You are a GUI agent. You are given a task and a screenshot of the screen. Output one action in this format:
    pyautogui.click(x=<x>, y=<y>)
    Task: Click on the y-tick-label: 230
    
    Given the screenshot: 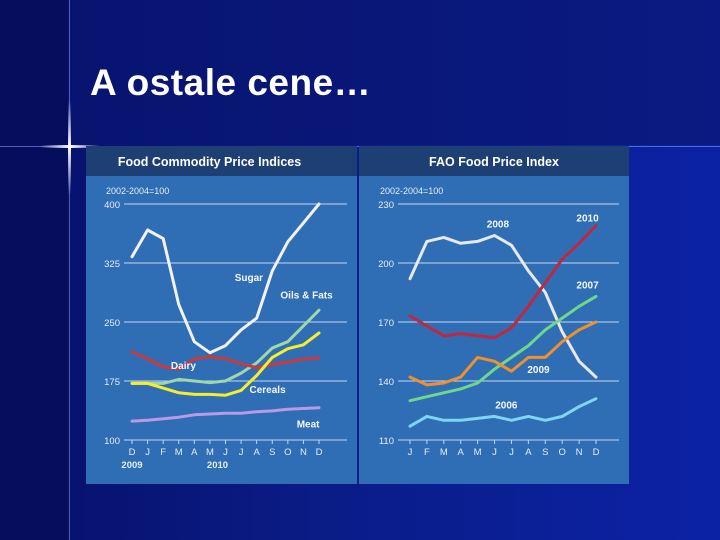 What is the action you would take?
    pyautogui.click(x=386, y=205)
    